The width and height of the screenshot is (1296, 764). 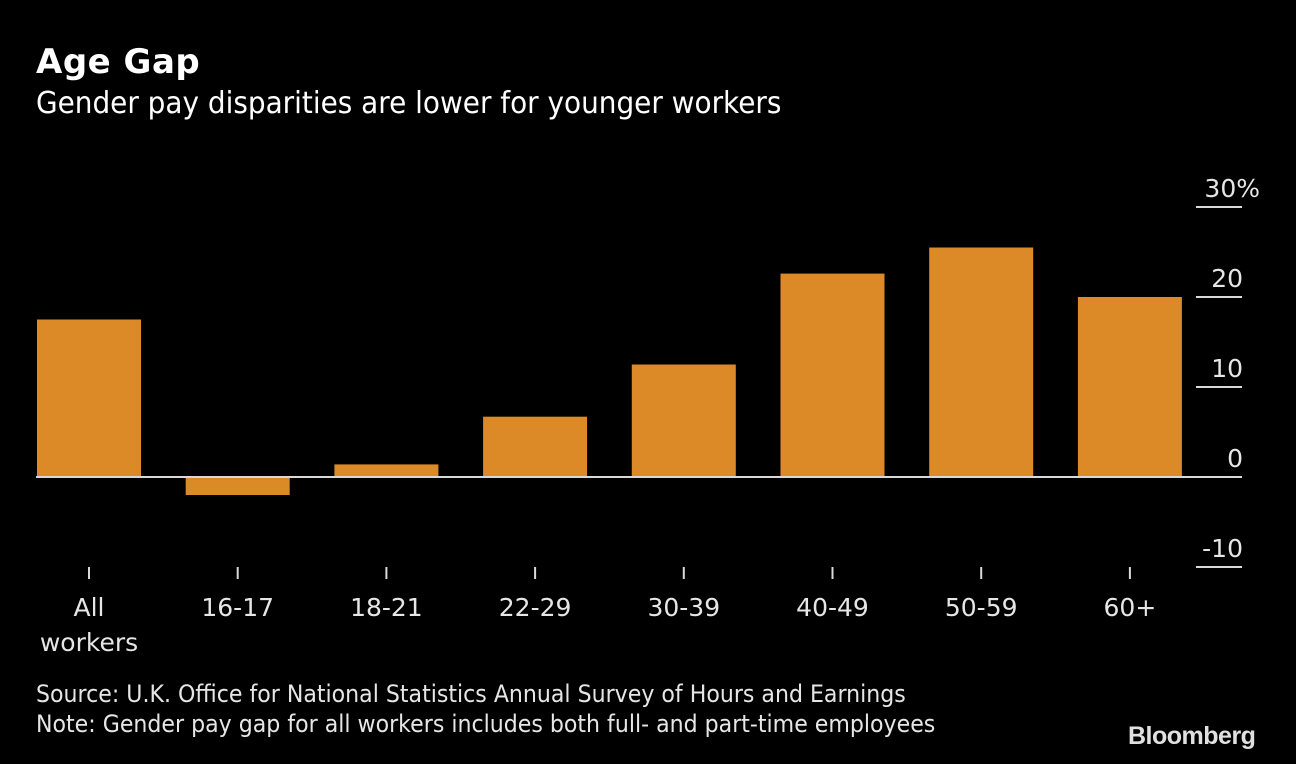 What do you see at coordinates (1222, 548) in the screenshot?
I see `y-tick-label: -10` at bounding box center [1222, 548].